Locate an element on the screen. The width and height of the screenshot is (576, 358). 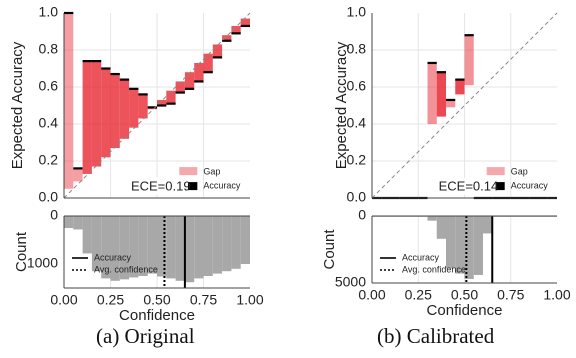
caption-original: (a) Original is located at coordinates (145, 336).